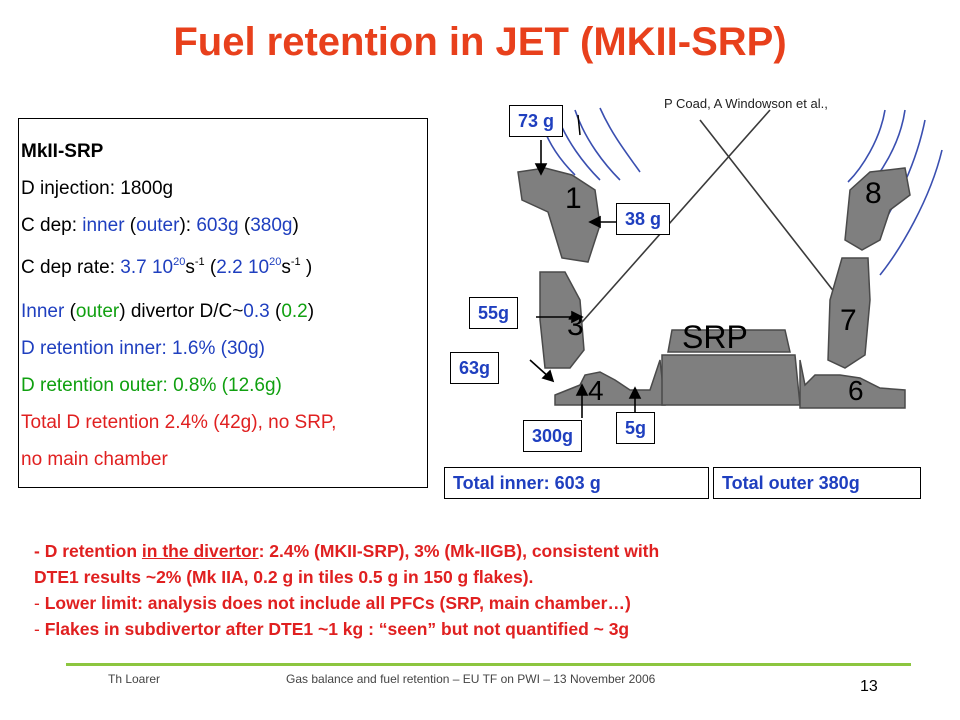  Describe the element at coordinates (817, 483) in the screenshot. I see `label-total-outer: Total outer 380g` at that location.